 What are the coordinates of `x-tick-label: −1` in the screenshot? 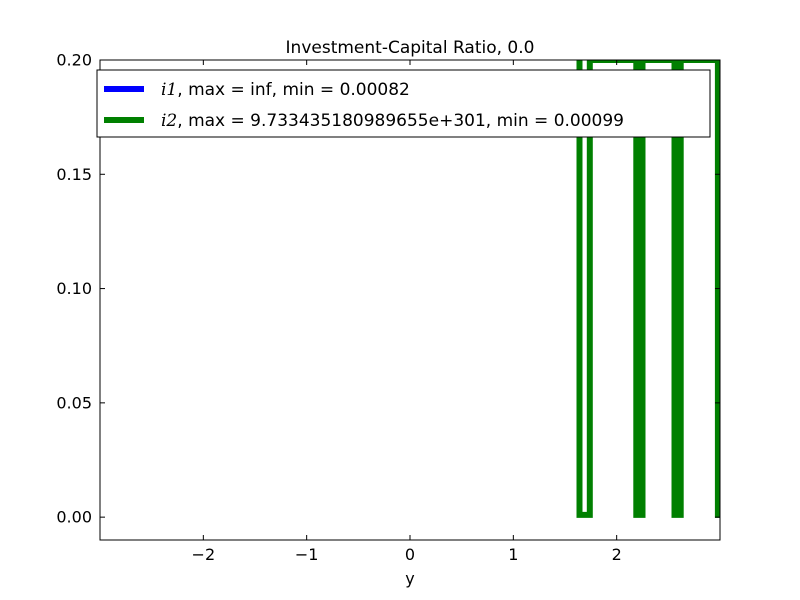 It's located at (307, 554).